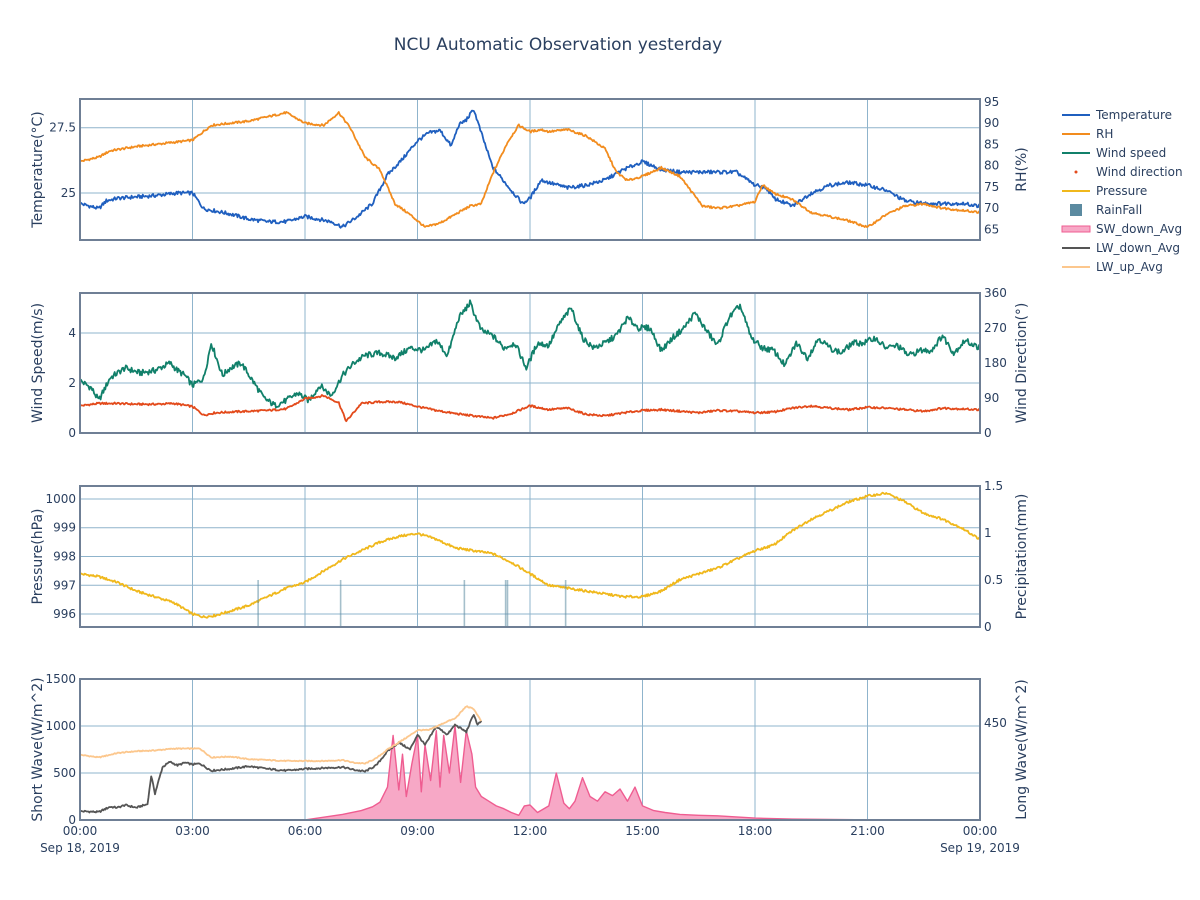 The image size is (1200, 900). What do you see at coordinates (995, 363) in the screenshot?
I see `y2-tick-label: 180` at bounding box center [995, 363].